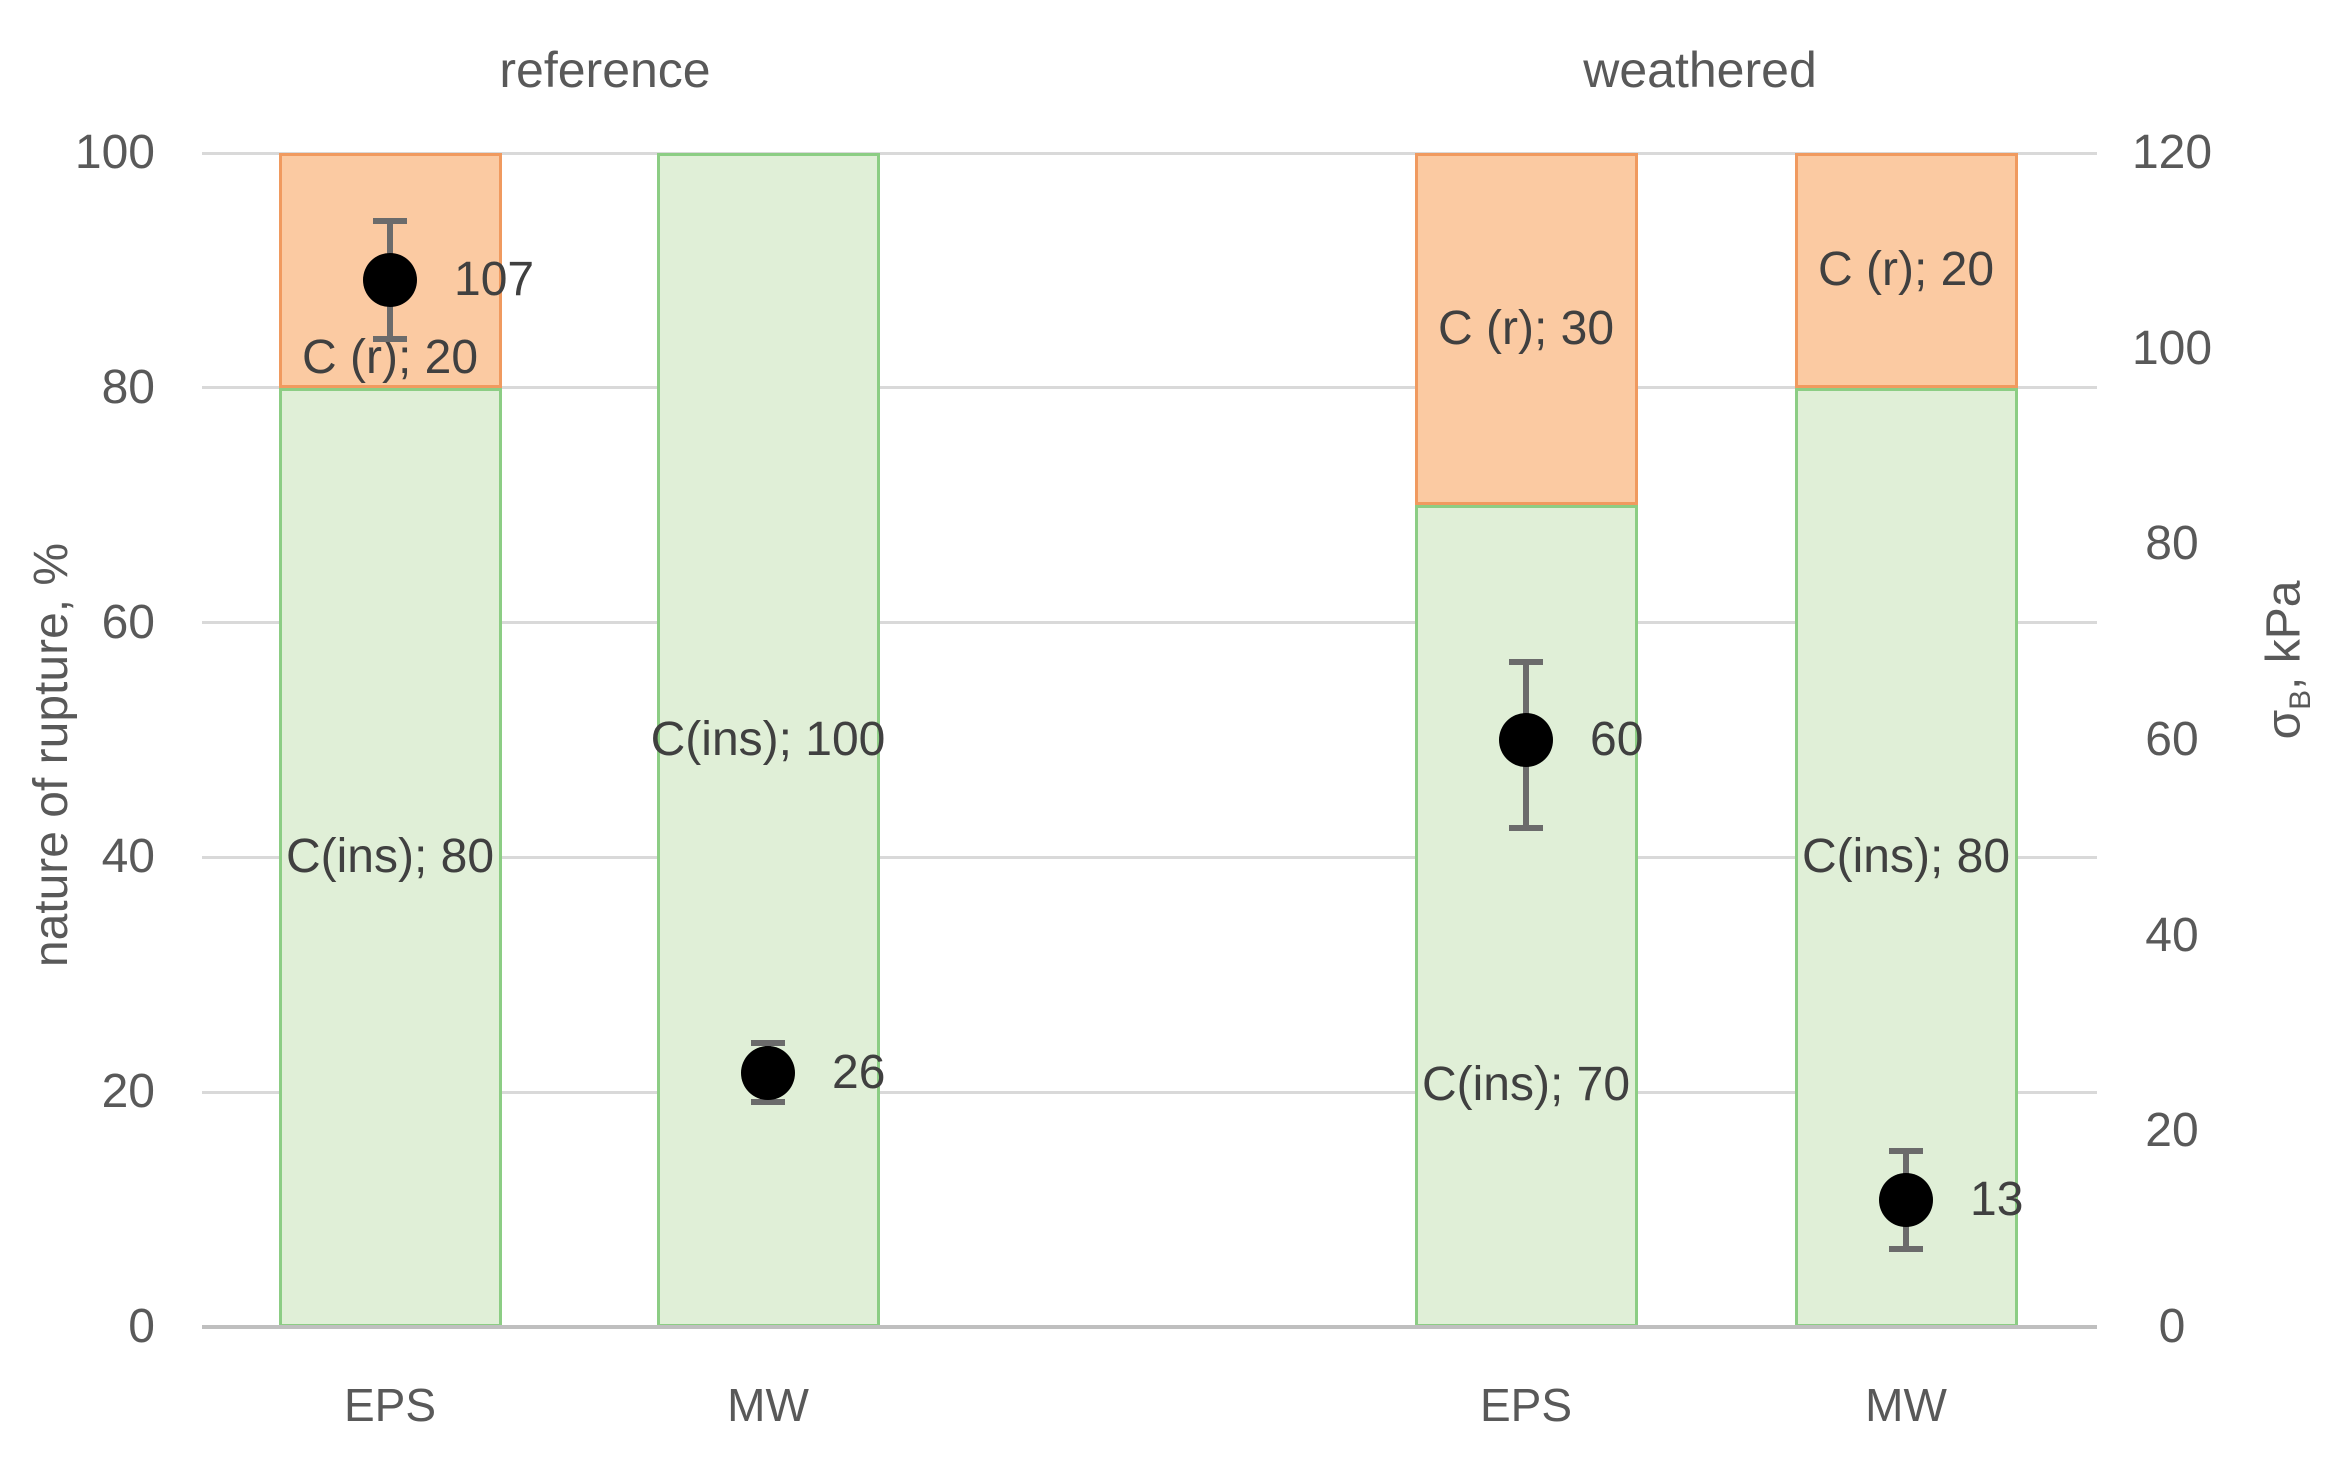  Describe the element at coordinates (2172, 348) in the screenshot. I see `right-axis-tick-100: 100` at that location.